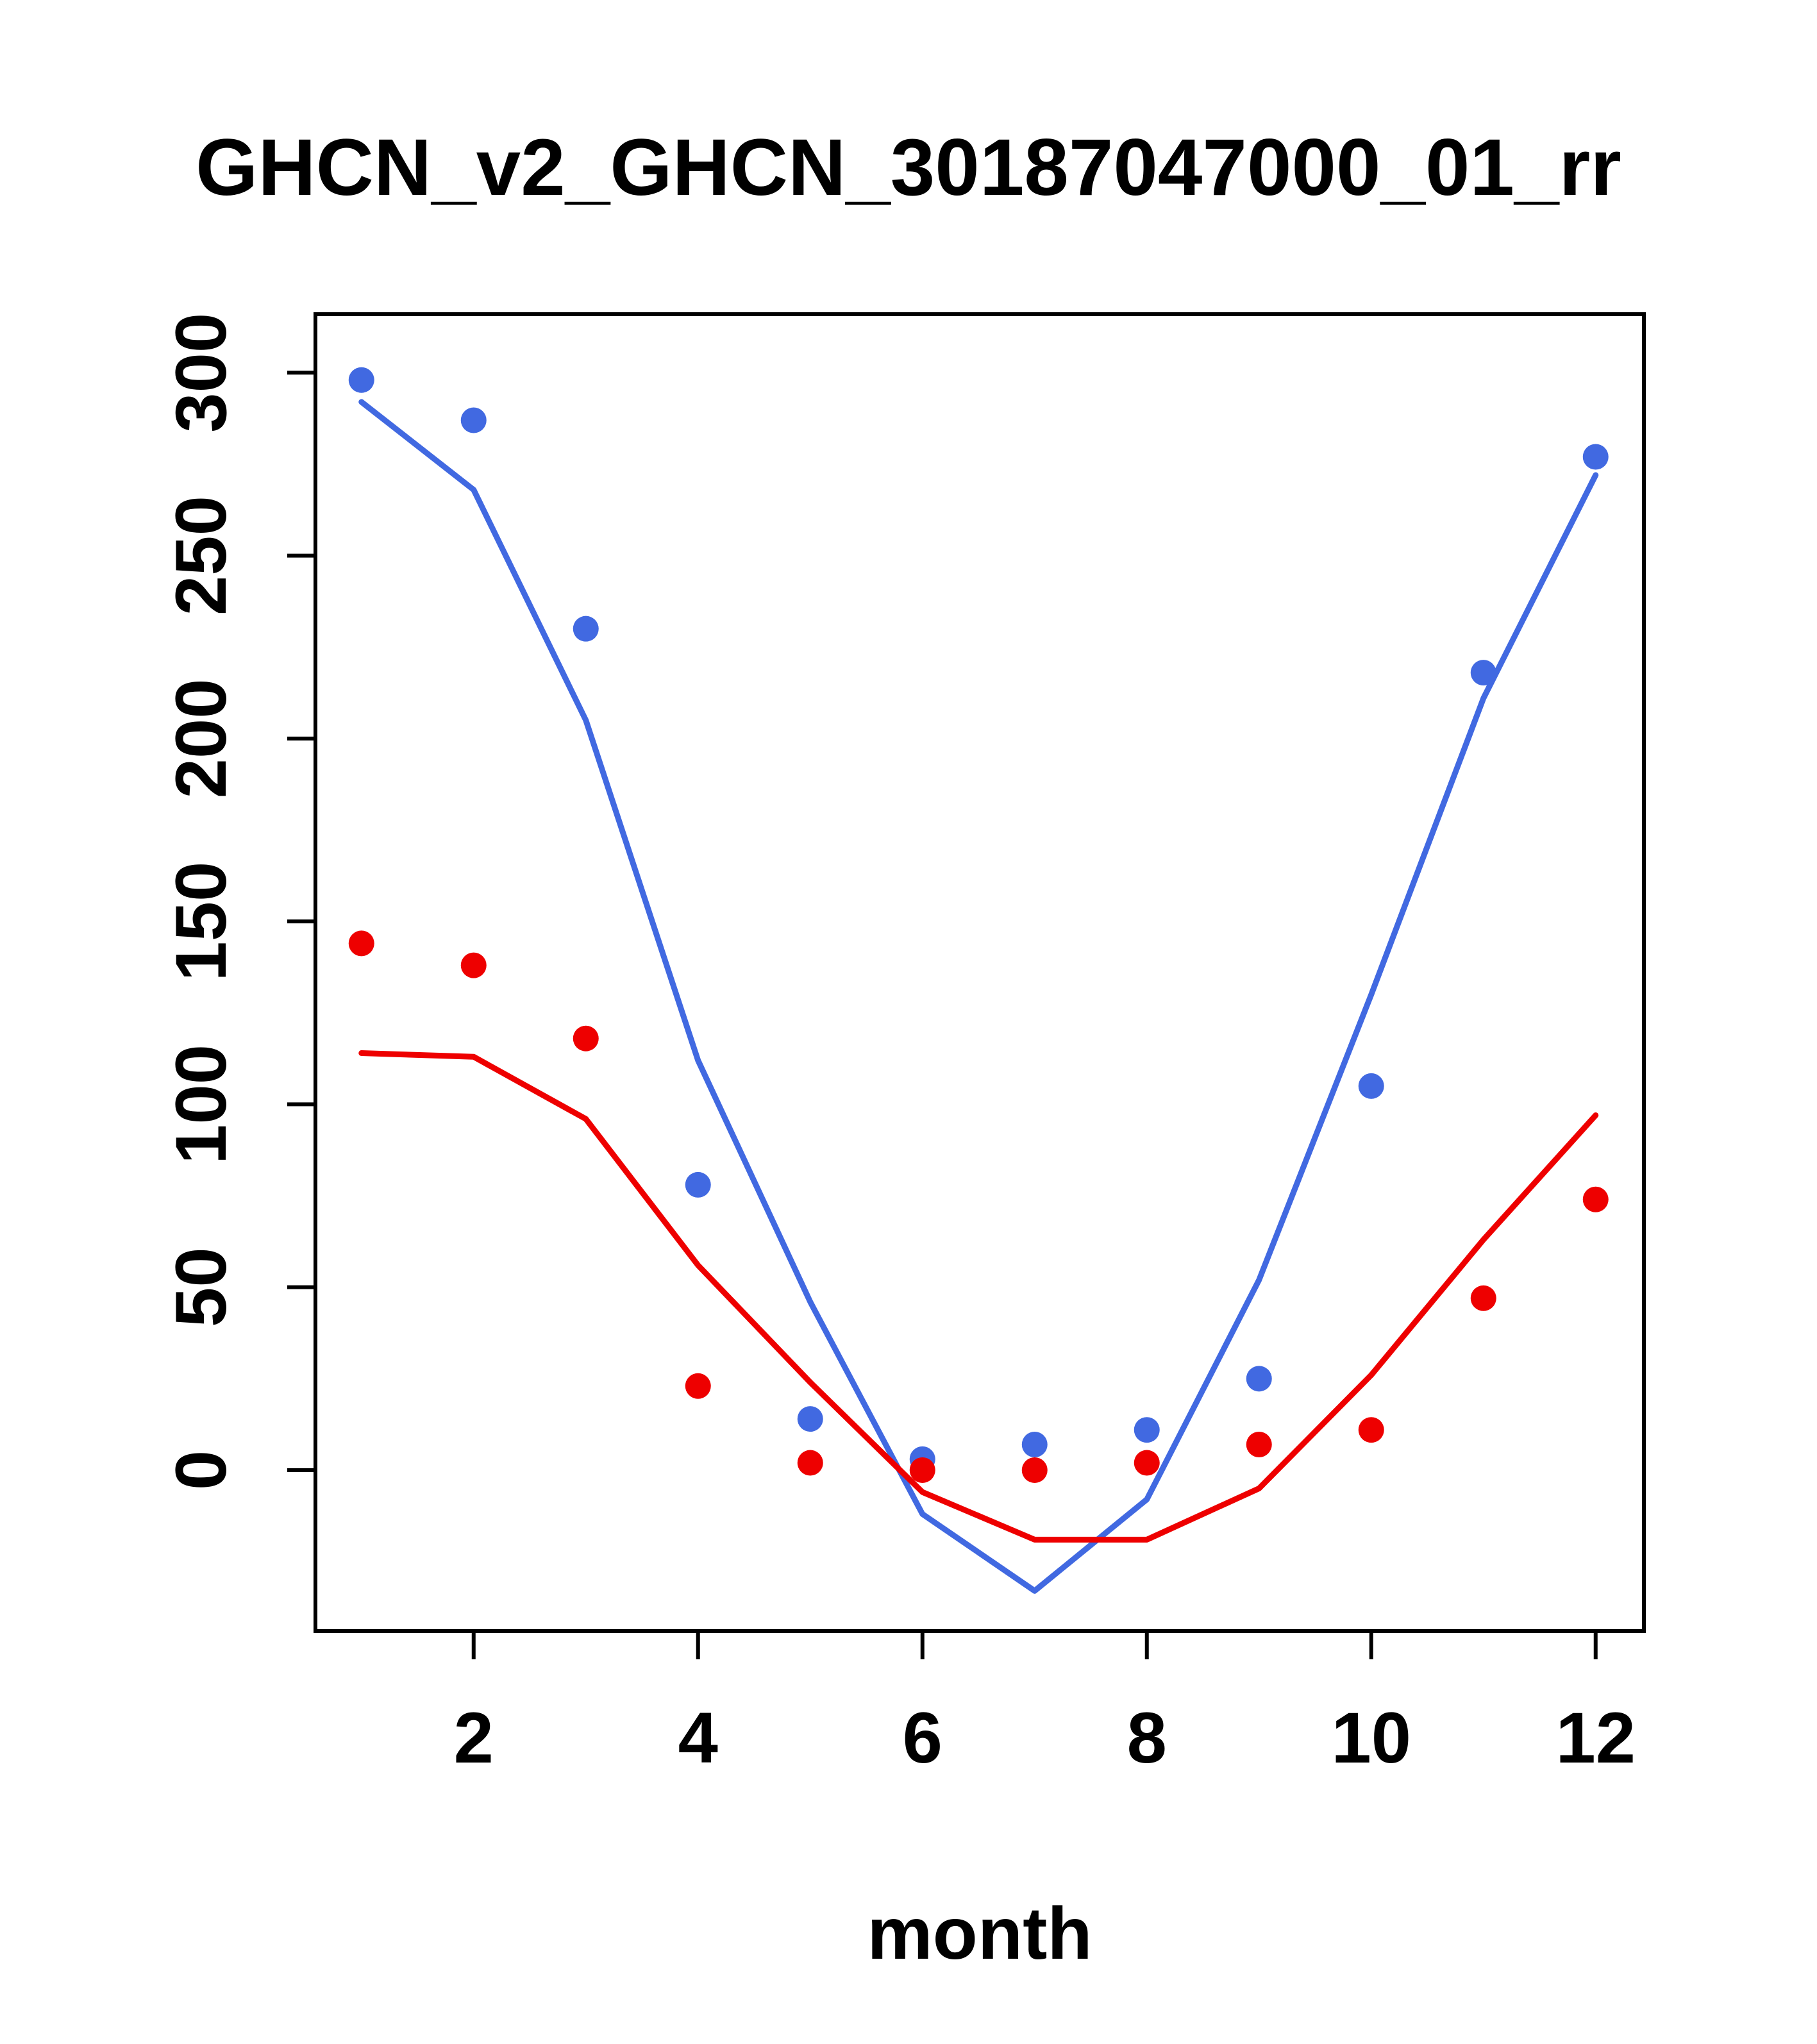  Describe the element at coordinates (1596, 457) in the screenshot. I see `blue-points-point-m12` at that location.